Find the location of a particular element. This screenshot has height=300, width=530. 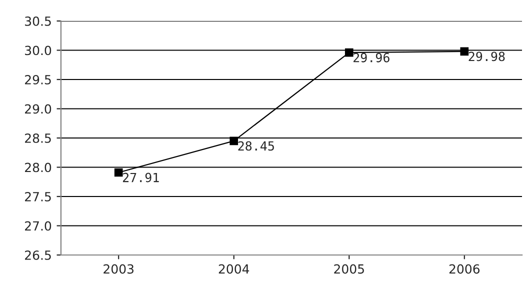

y-tick-label: 27.5 is located at coordinates (38, 197).